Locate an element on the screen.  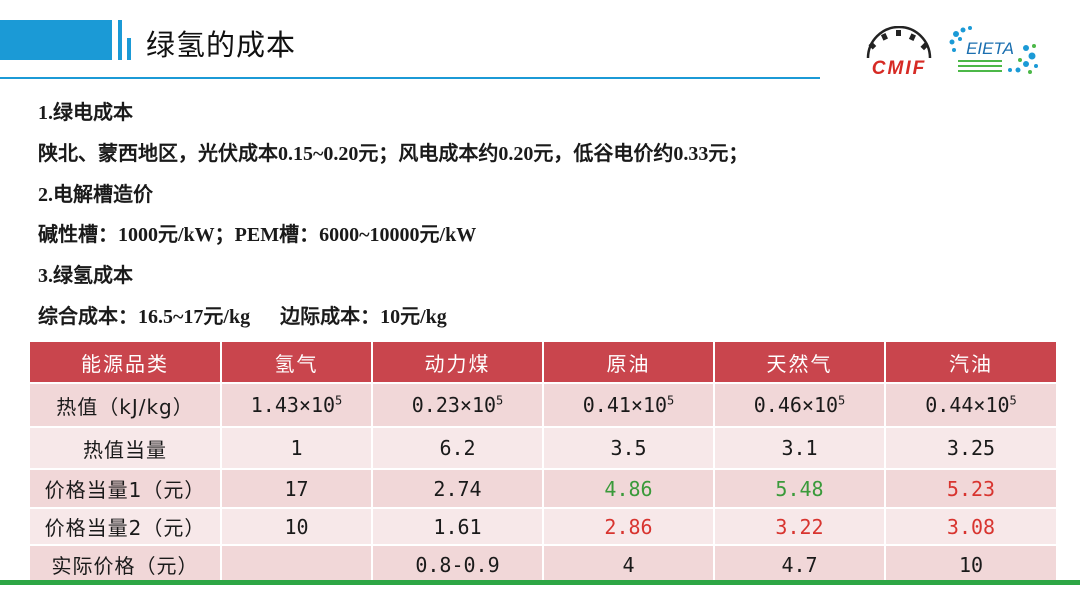
table-cell: 3.25 is located at coordinates (971, 448).